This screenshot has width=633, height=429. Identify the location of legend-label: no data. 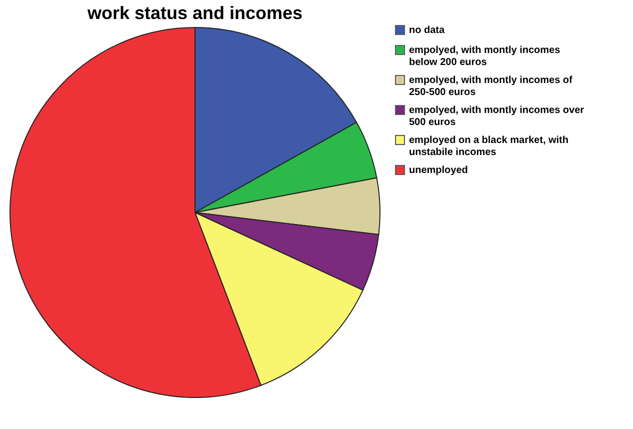
(427, 30).